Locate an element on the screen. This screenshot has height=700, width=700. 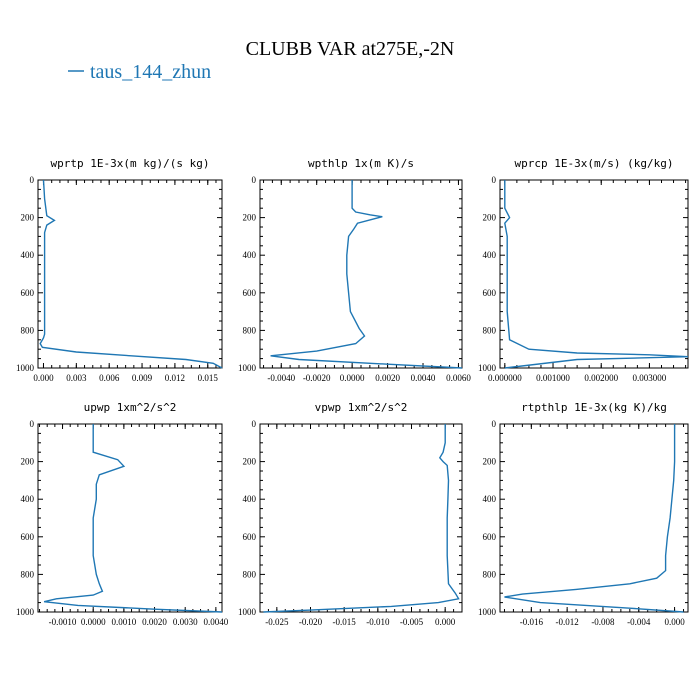
x-tick-label: -0.020 is located at coordinates (311, 622).